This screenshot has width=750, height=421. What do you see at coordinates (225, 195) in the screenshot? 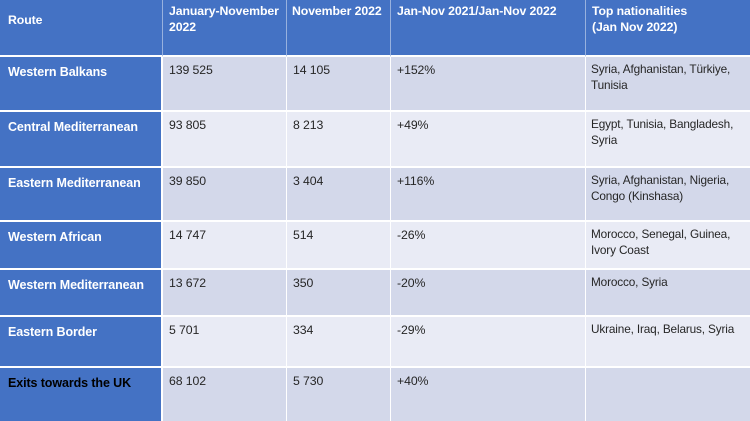
I see `jan-nov-2022-cell: 39 850` at bounding box center [225, 195].